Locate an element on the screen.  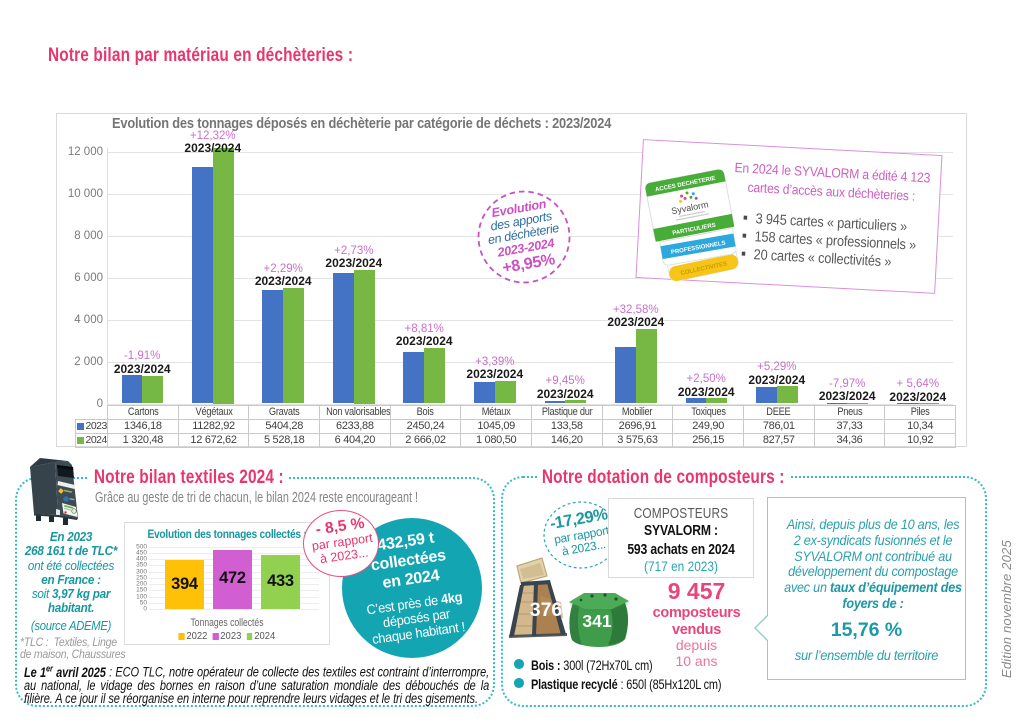
svg-text: 376 is located at coordinates (546, 610).